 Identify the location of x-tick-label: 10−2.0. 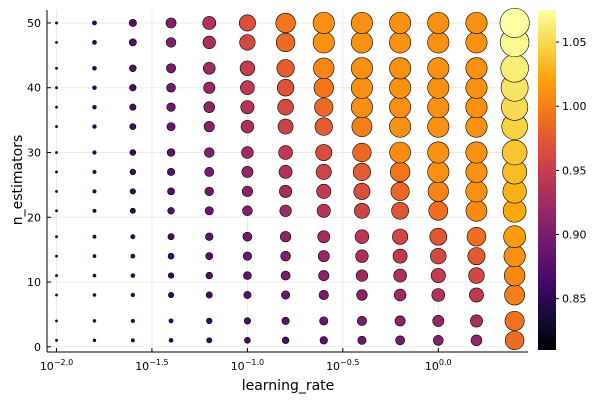
(56, 365).